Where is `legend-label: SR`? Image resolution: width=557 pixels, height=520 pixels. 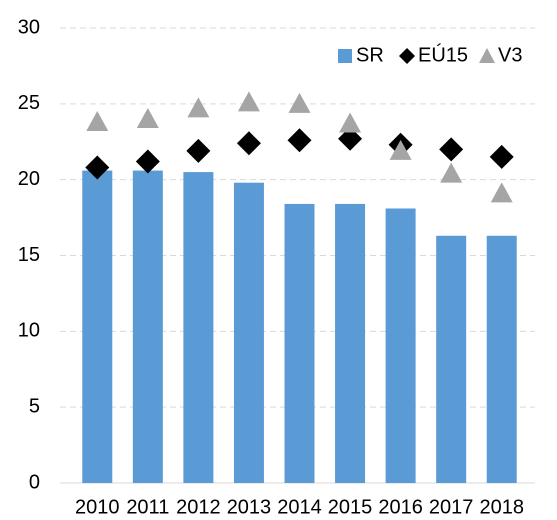
legend-label: SR is located at coordinates (370, 55).